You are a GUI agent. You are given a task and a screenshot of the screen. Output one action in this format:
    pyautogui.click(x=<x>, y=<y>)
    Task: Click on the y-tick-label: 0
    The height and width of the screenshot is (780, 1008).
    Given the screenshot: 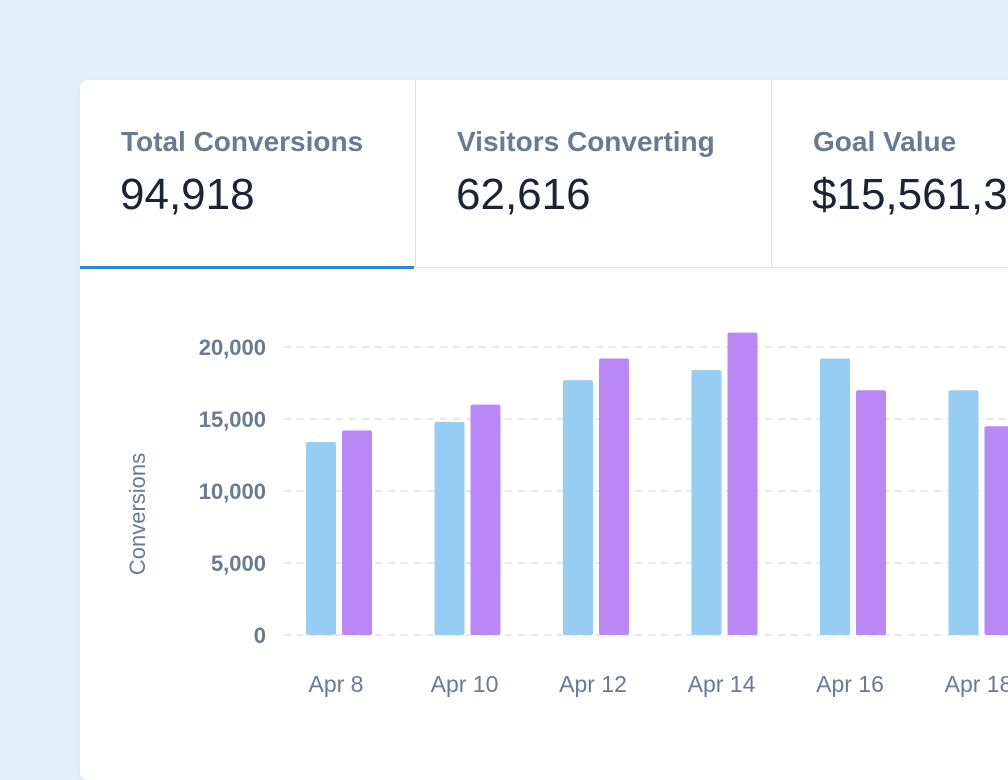 What is the action you would take?
    pyautogui.click(x=260, y=635)
    